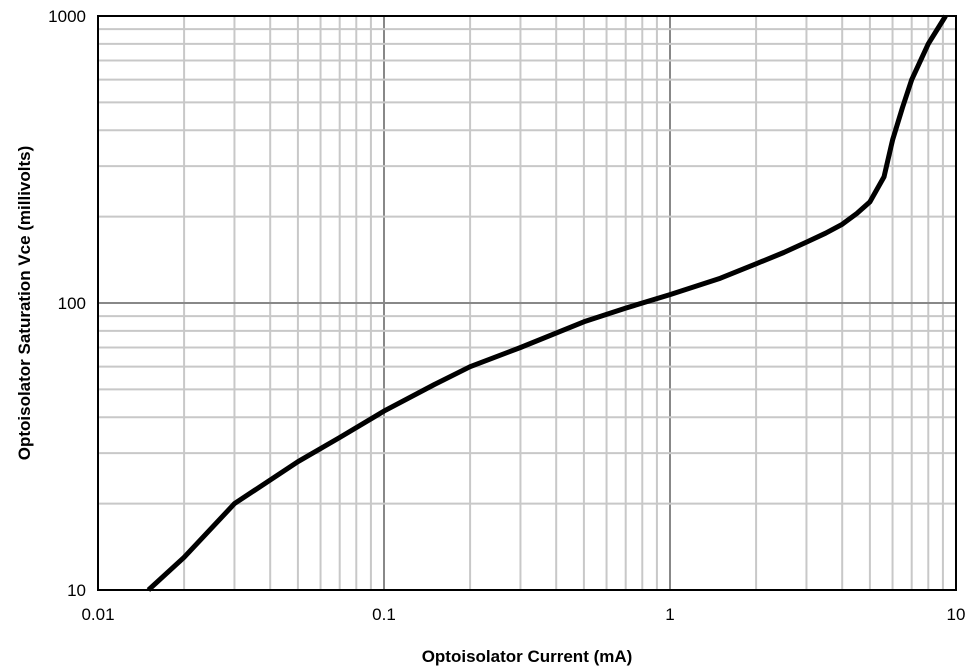  I want to click on y-tick-label: 100, so click(72, 303).